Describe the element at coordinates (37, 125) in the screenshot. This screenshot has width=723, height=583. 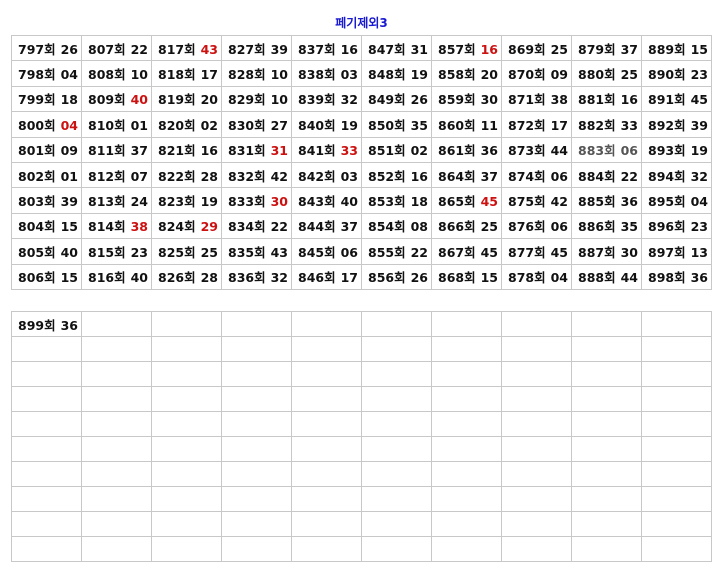
I see `round-label: 800회` at that location.